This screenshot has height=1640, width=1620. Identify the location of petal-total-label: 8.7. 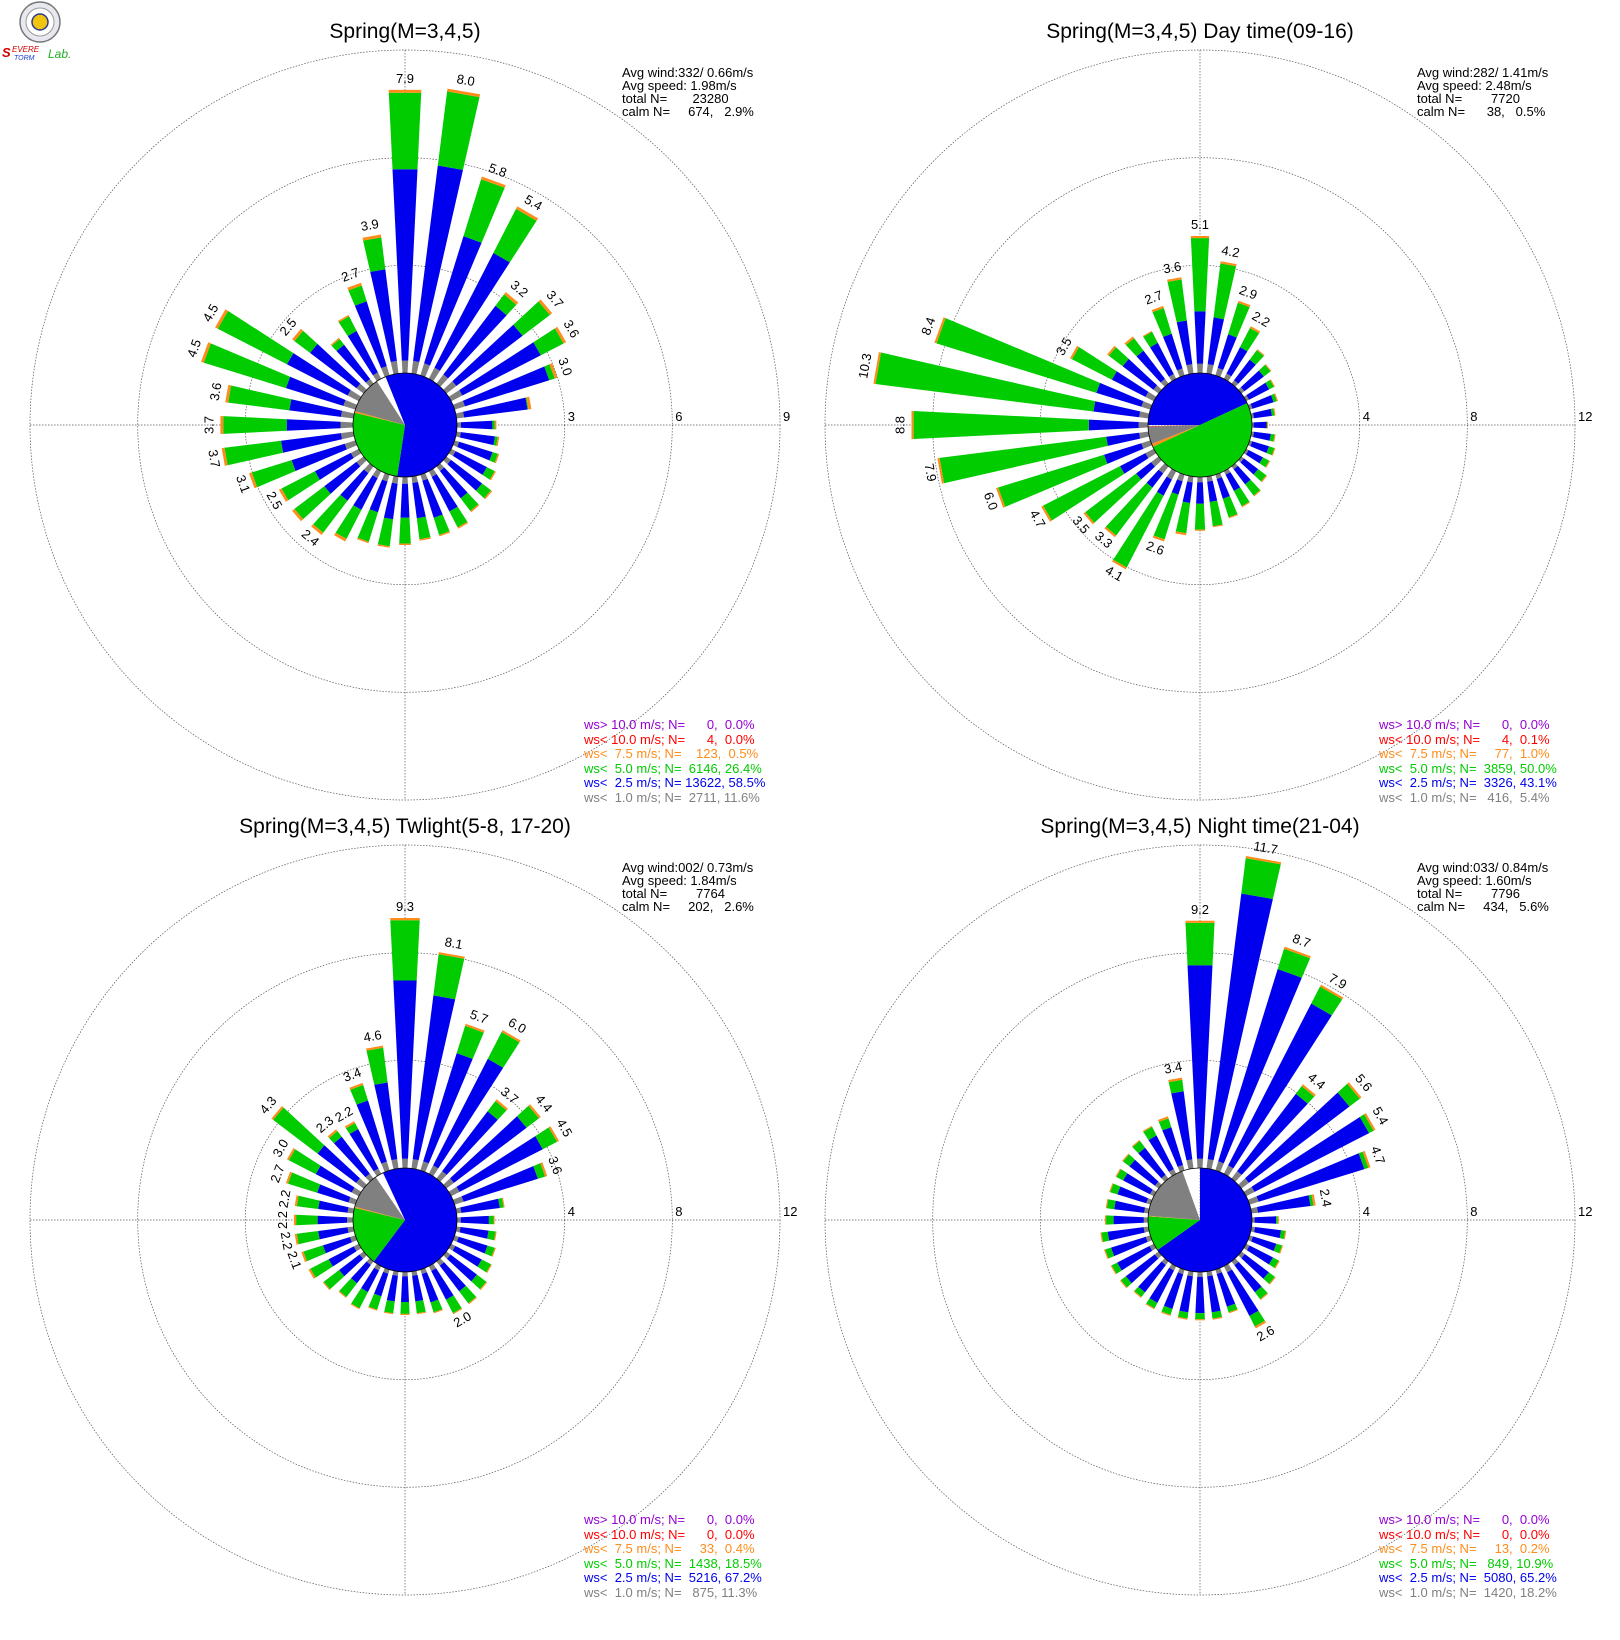
(1302, 941).